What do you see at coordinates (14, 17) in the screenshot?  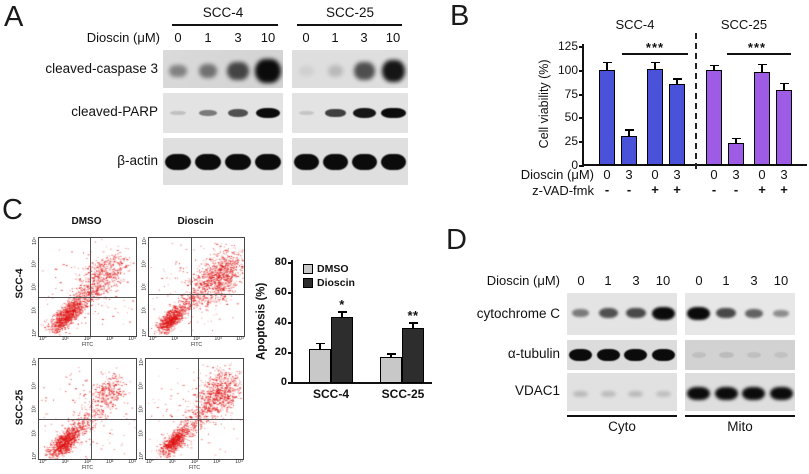 I see `panel-a-label: A` at bounding box center [14, 17].